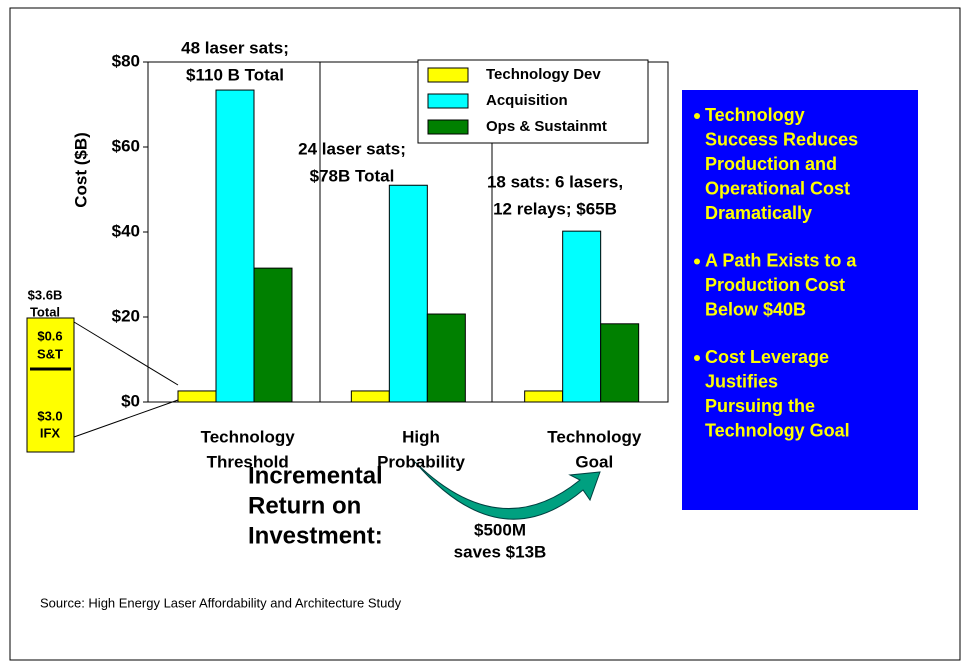 The height and width of the screenshot is (668, 972). I want to click on roi-label: Incremental, so click(315, 475).